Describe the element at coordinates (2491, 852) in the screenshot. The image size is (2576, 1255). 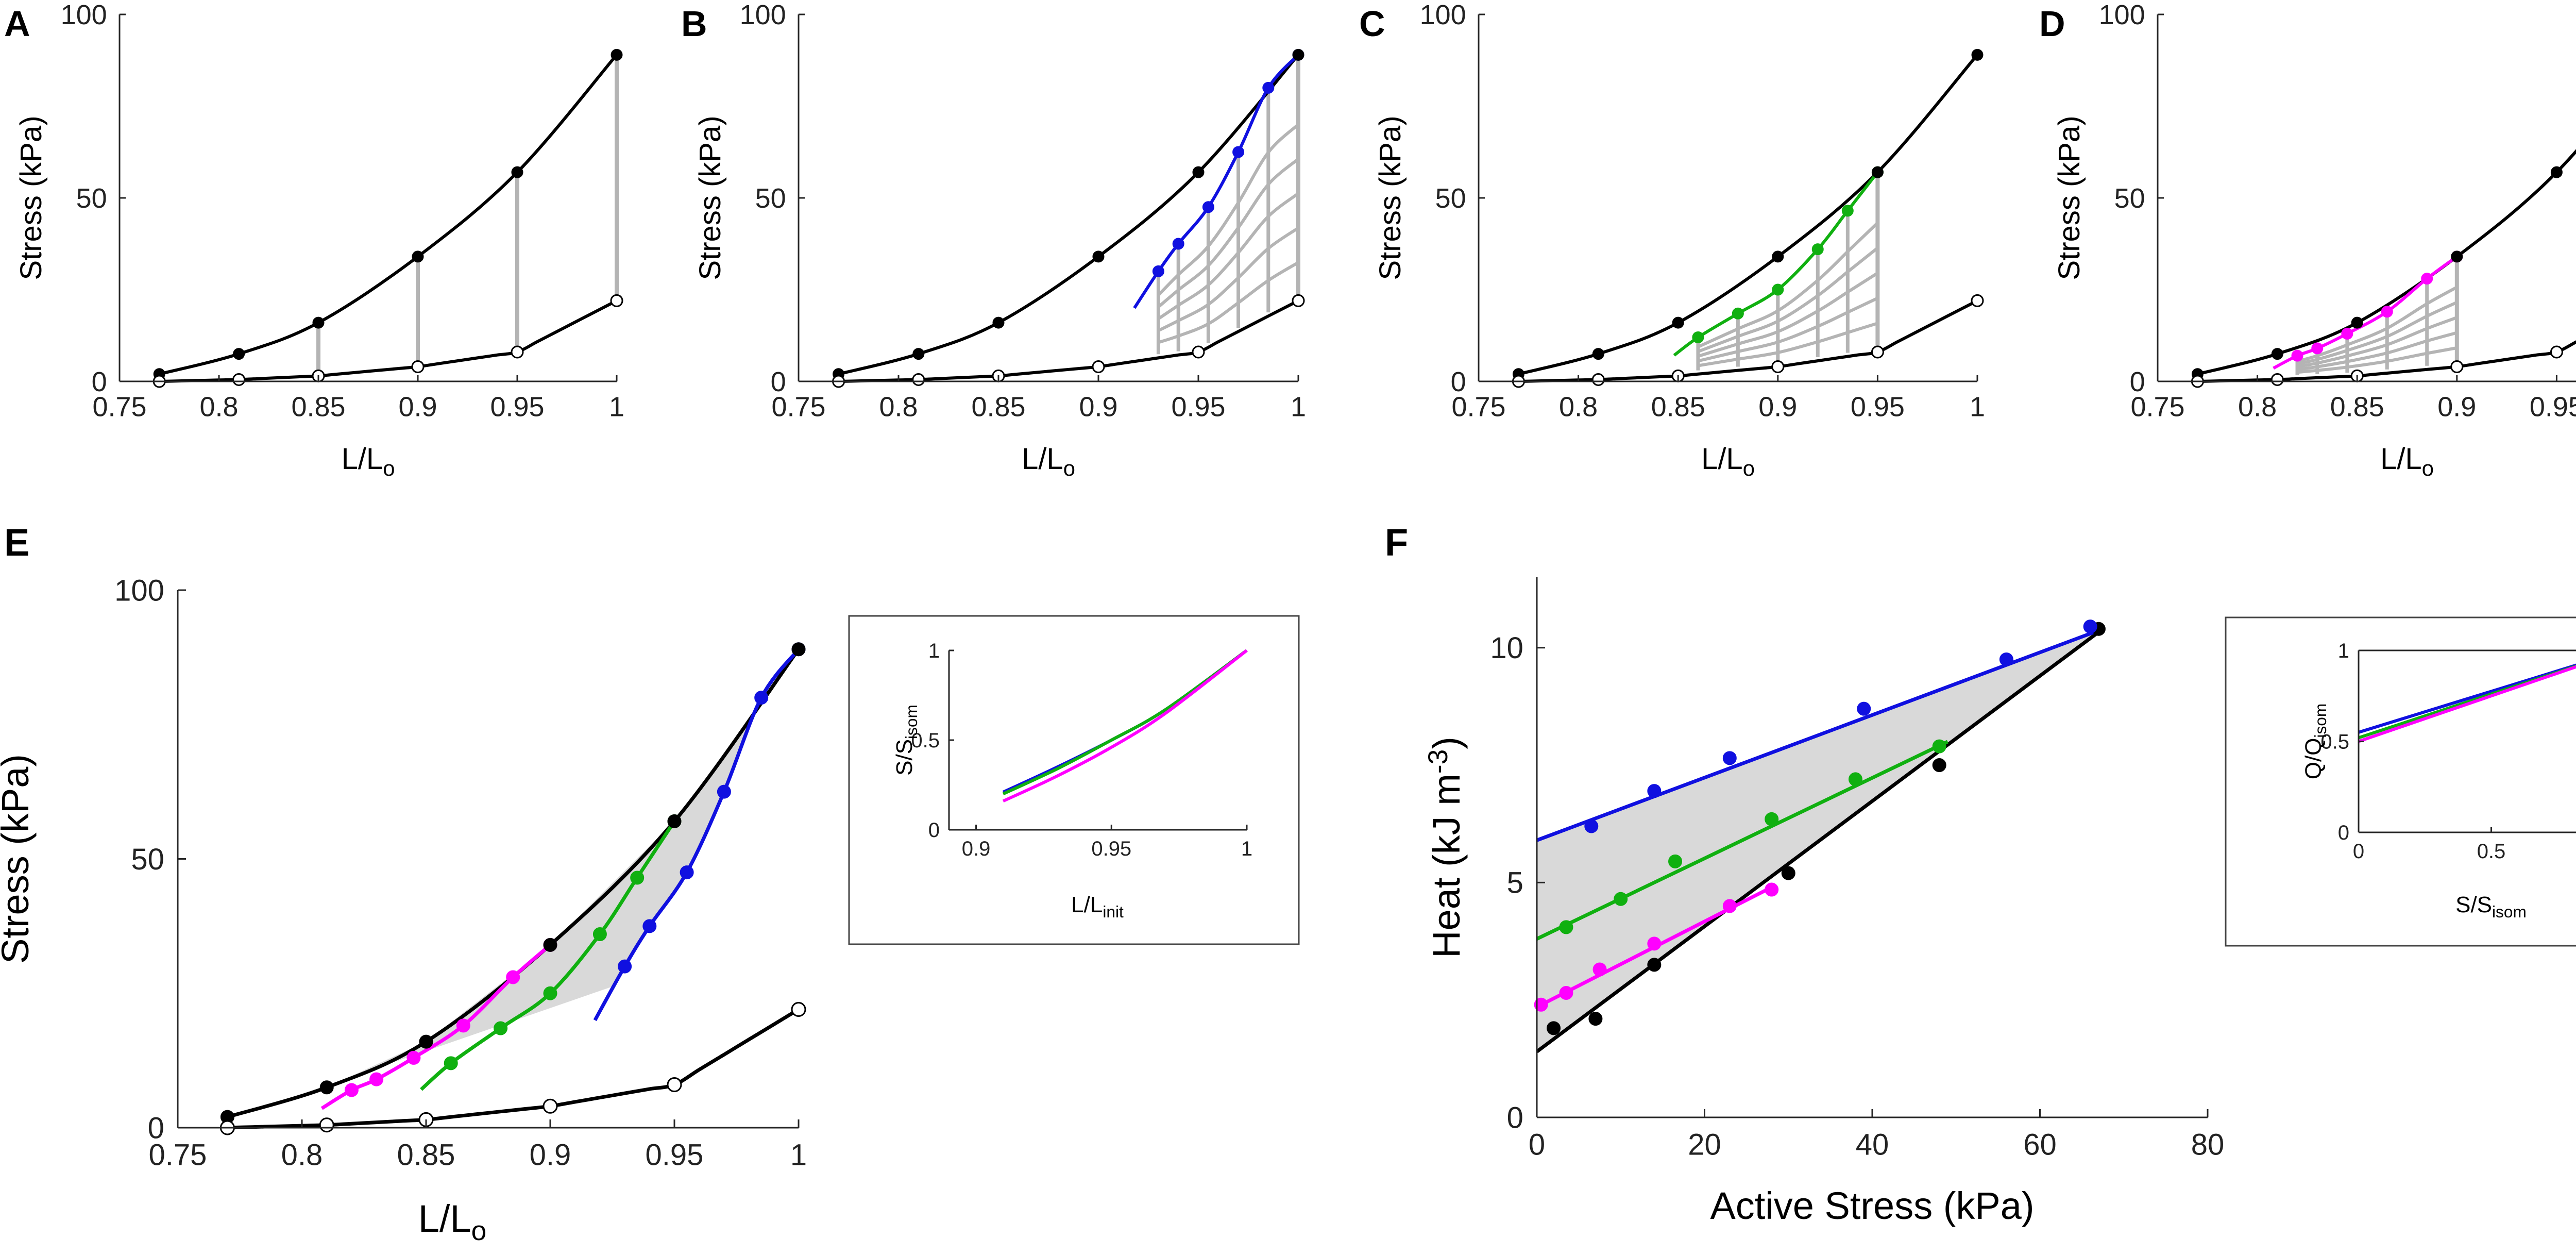
I see `inset-f-x-tick-label: 0.5` at that location.